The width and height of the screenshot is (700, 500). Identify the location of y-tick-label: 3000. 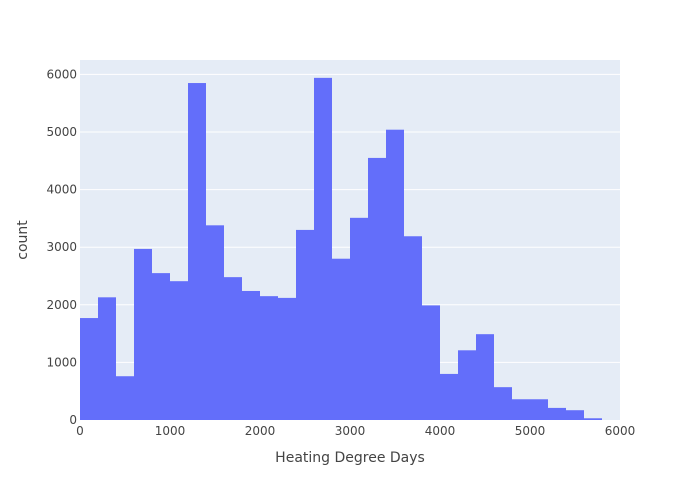
(61, 247).